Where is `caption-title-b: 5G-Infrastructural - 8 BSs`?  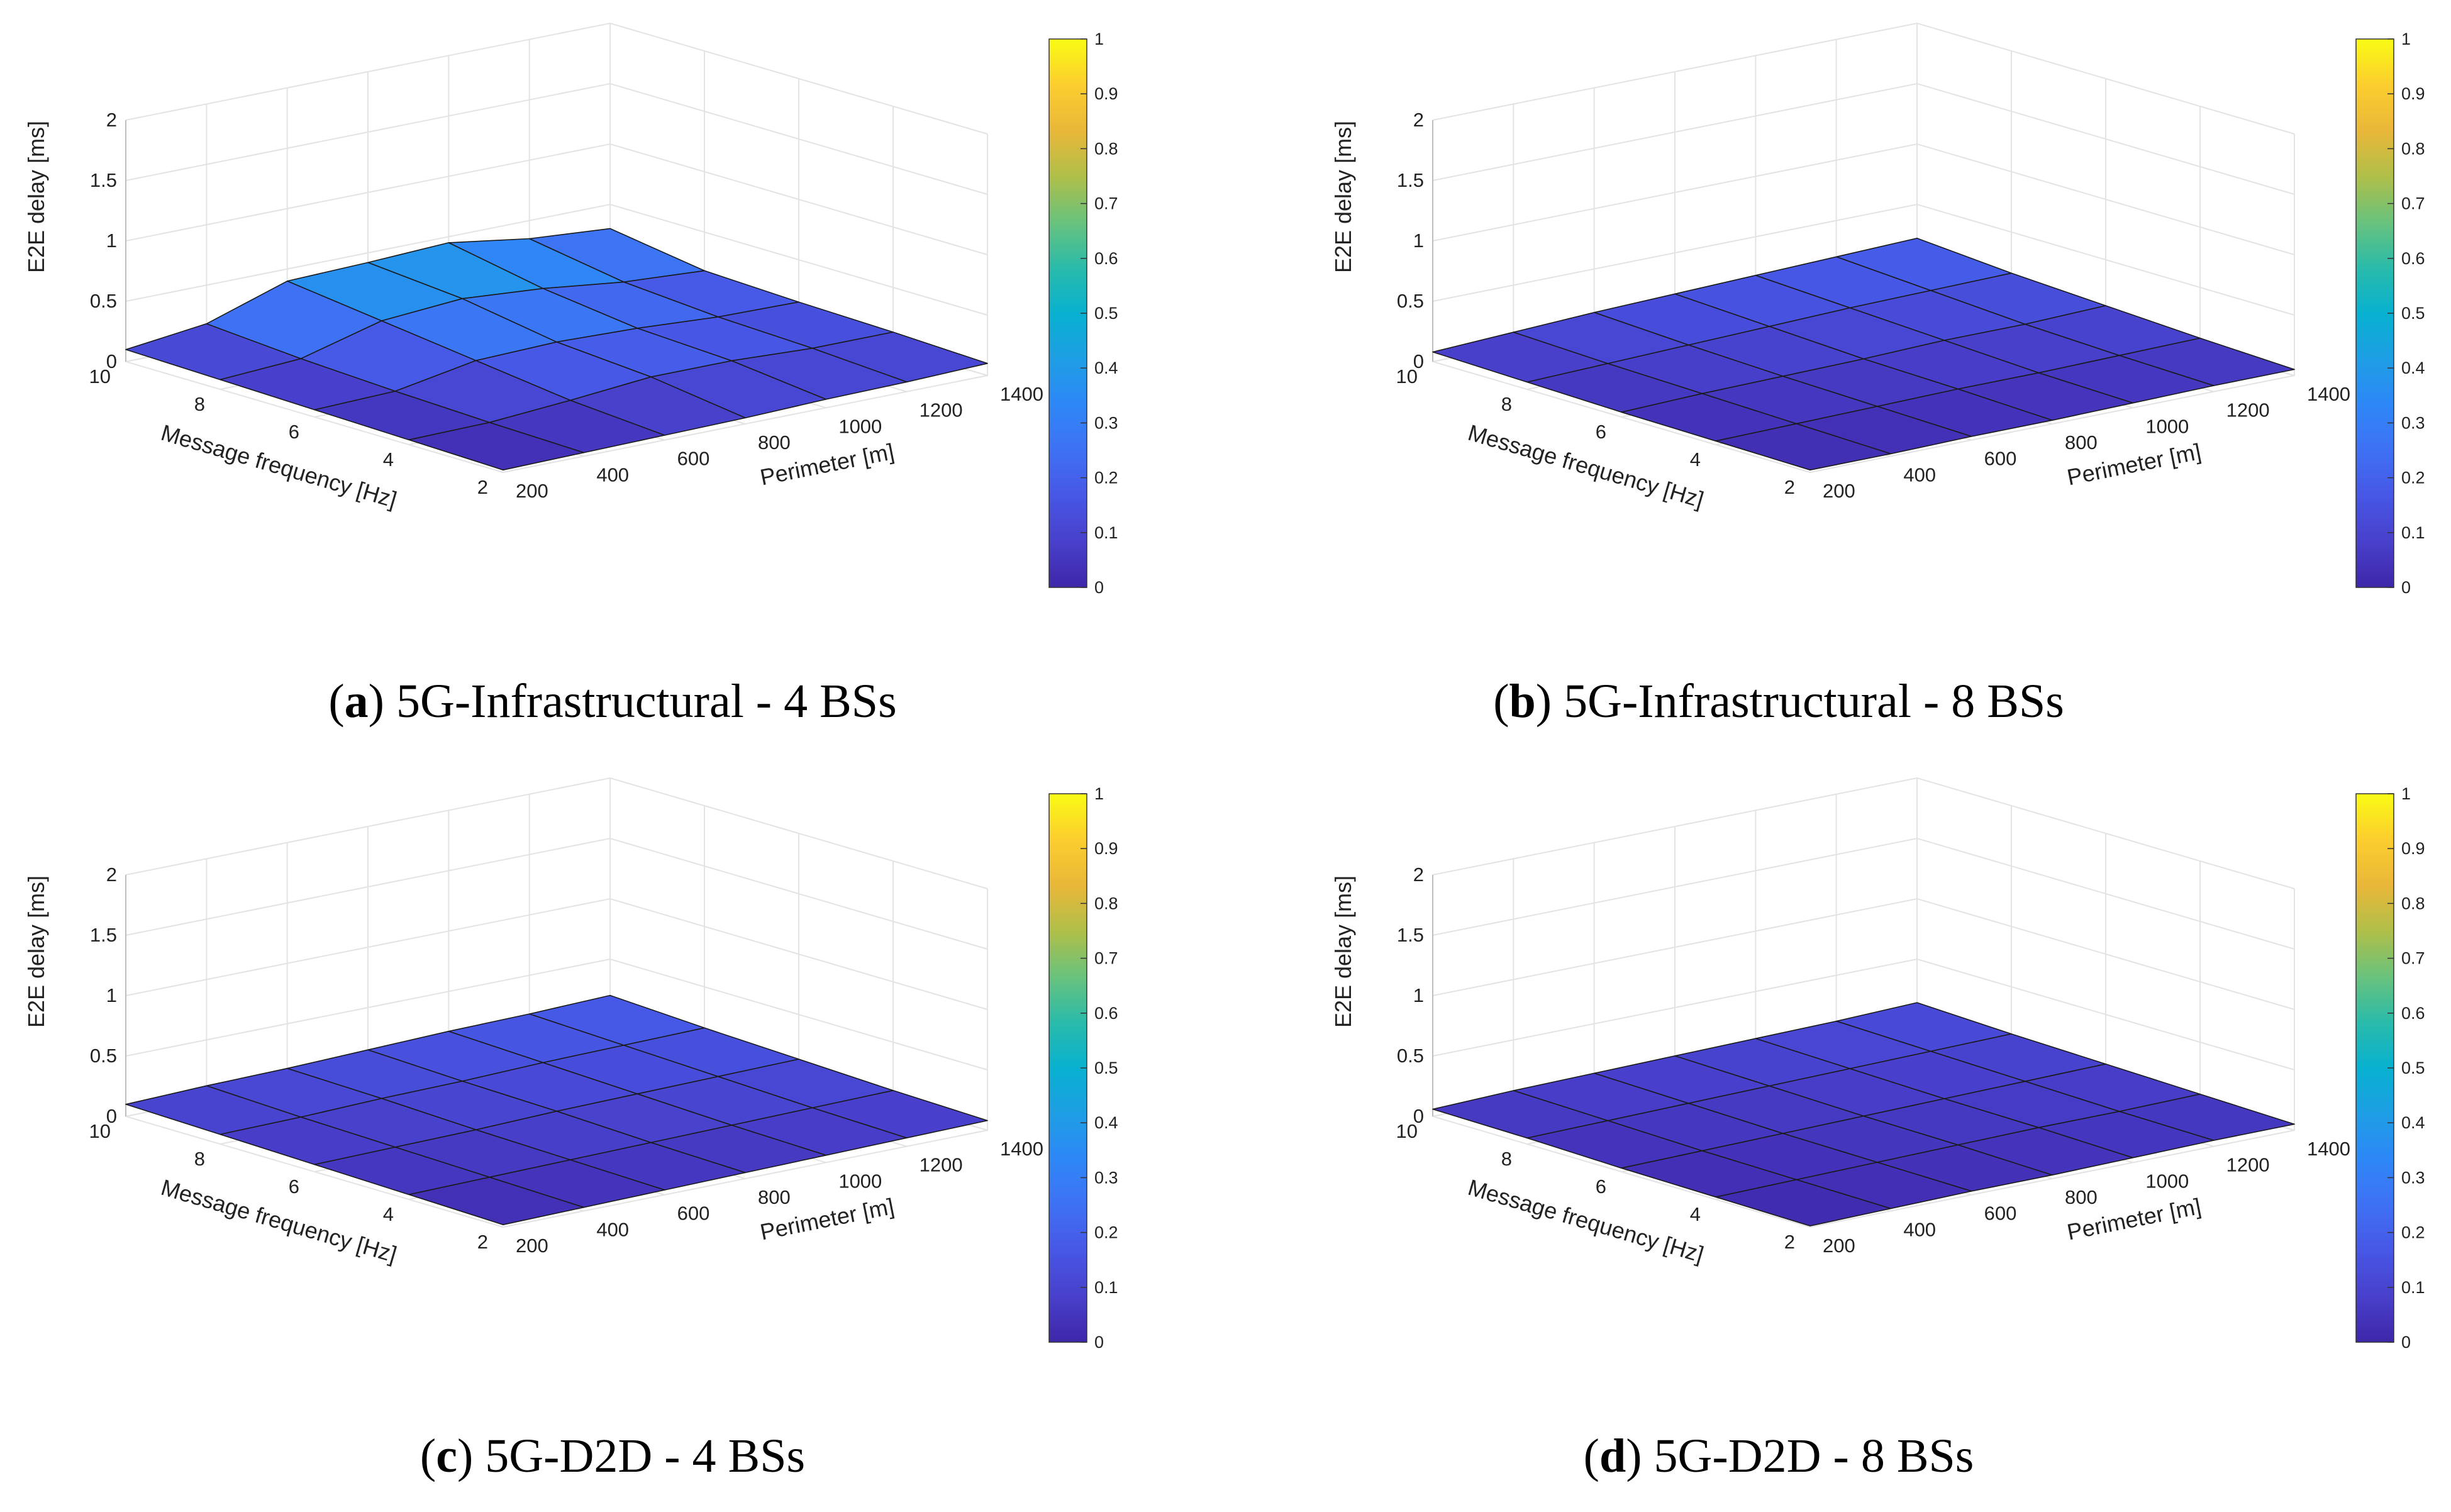 caption-title-b: 5G-Infrastructural - 8 BSs is located at coordinates (1814, 701).